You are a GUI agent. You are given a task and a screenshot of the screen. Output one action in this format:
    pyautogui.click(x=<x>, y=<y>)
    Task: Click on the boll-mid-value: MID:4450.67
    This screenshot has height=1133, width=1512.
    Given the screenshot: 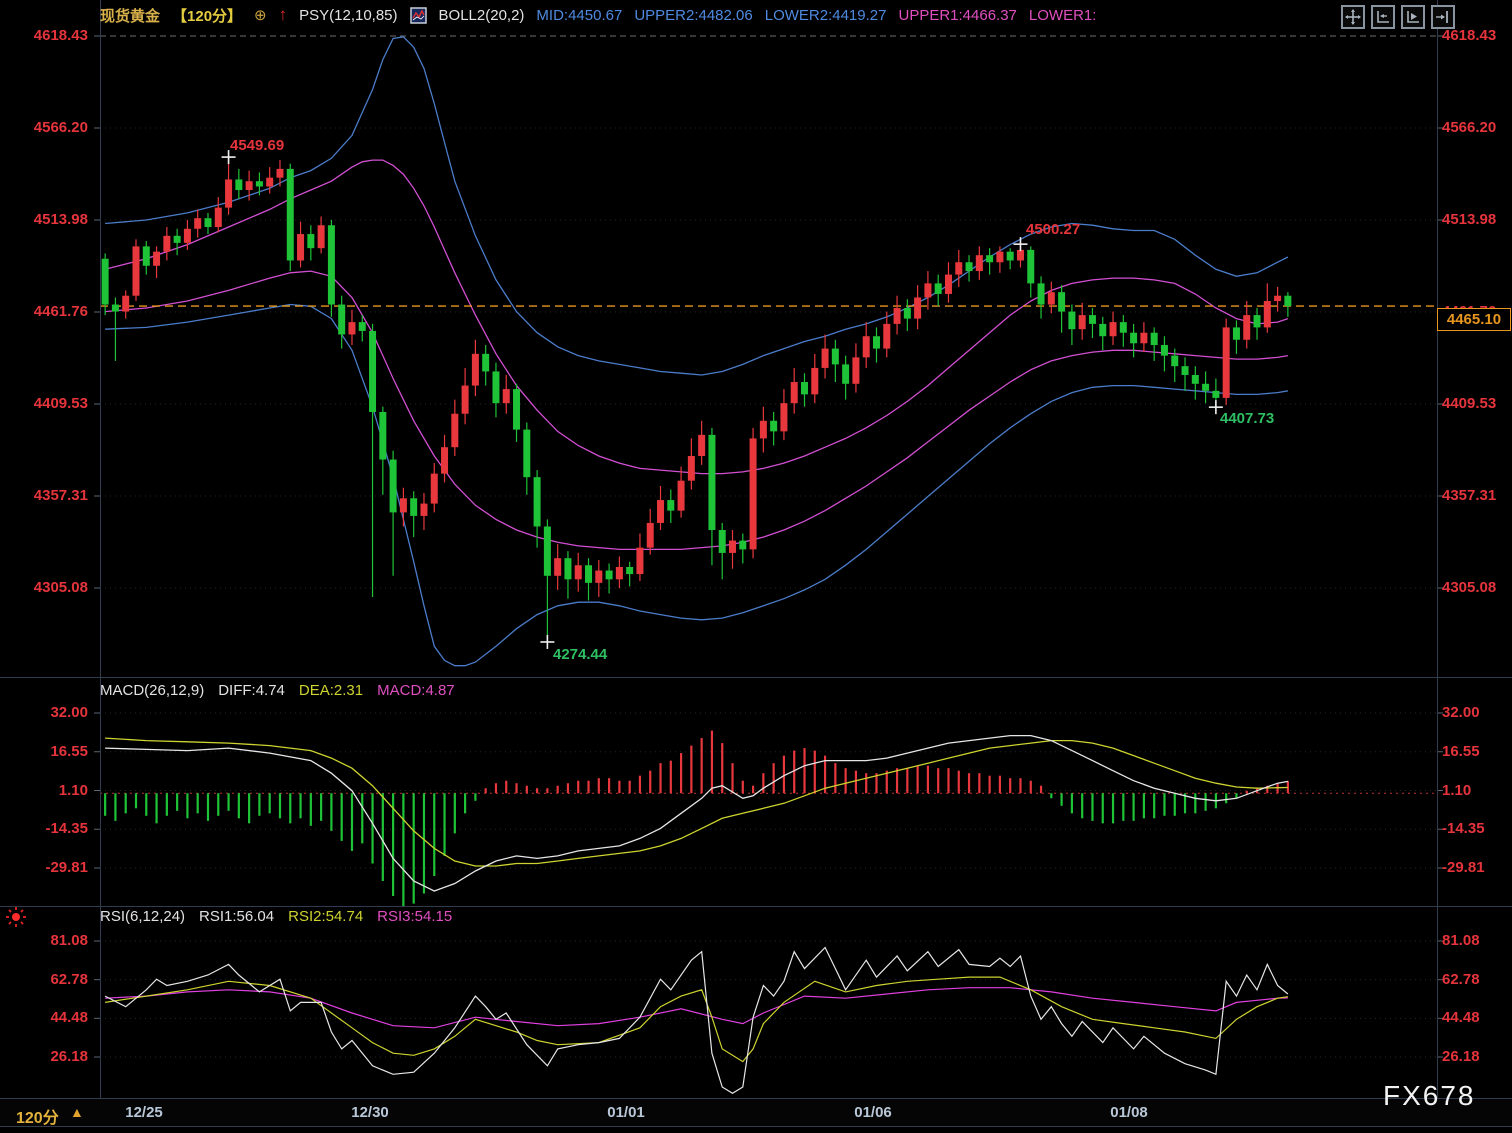 What is the action you would take?
    pyautogui.click(x=579, y=15)
    